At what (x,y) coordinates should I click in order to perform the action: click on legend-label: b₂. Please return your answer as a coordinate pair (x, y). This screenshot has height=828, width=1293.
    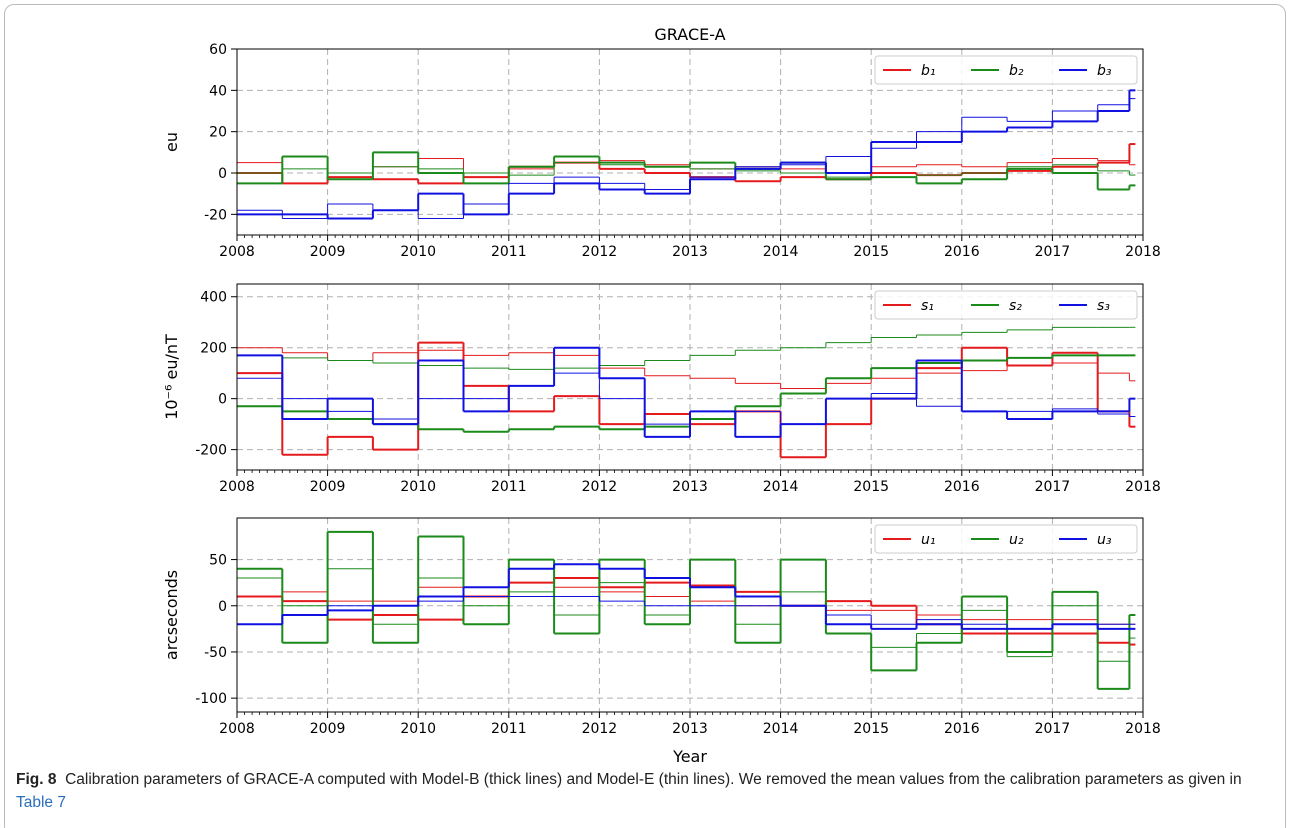
    Looking at the image, I should click on (1016, 71).